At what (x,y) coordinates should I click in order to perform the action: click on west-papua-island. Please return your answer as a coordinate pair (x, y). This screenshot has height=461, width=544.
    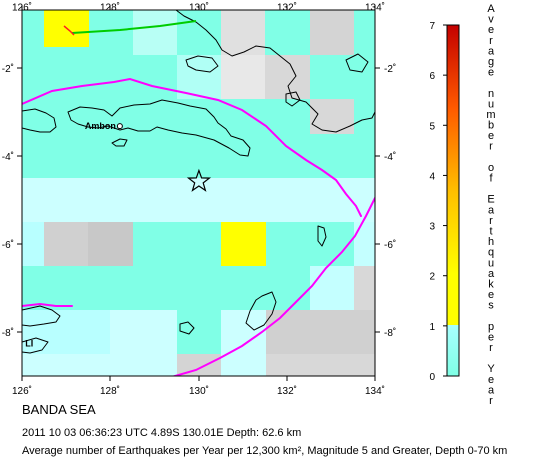
    Looking at the image, I should click on (357, 63).